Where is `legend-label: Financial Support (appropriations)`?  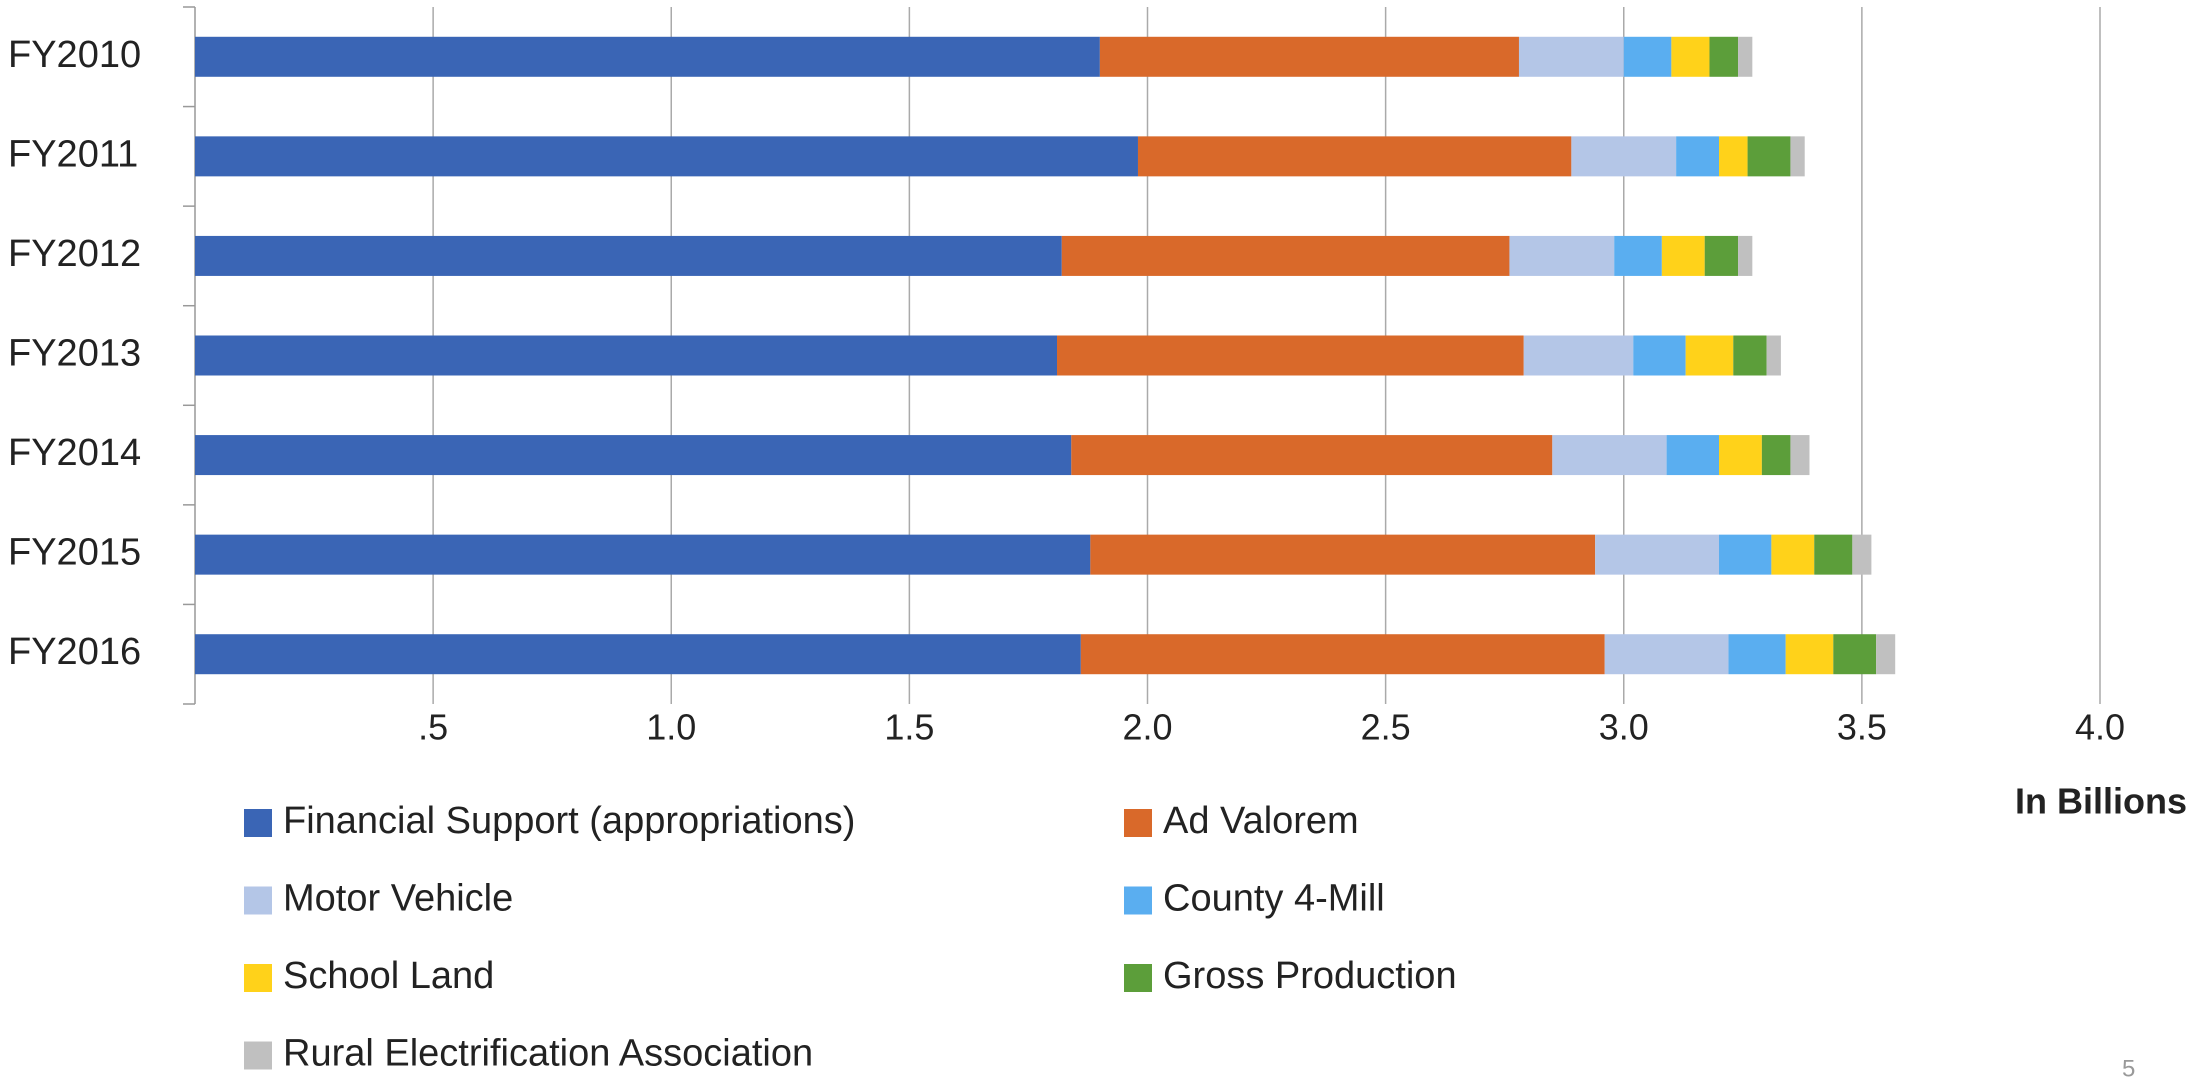 legend-label: Financial Support (appropriations) is located at coordinates (569, 821).